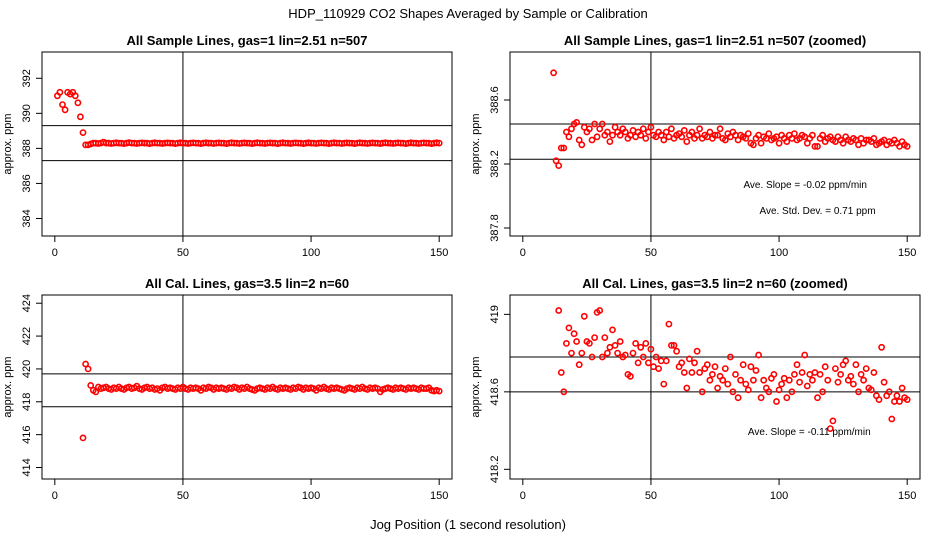  I want to click on figure-xlabel: Jog Position (1 second resolution), so click(468, 524).